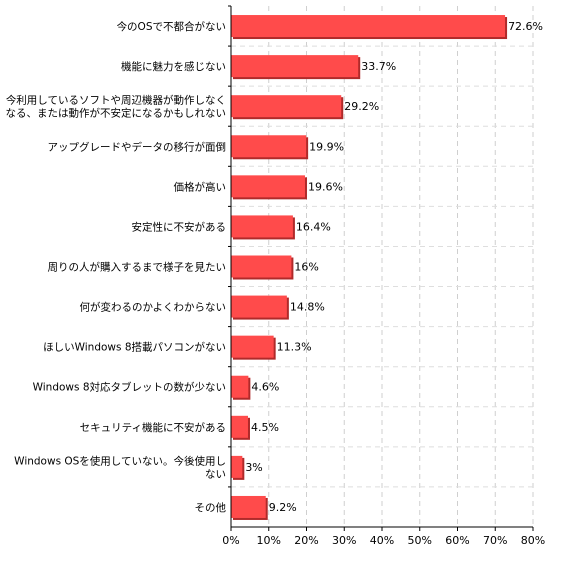 The image size is (571, 565). Describe the element at coordinates (265, 387) in the screenshot. I see `value-label: 4.6%` at that location.